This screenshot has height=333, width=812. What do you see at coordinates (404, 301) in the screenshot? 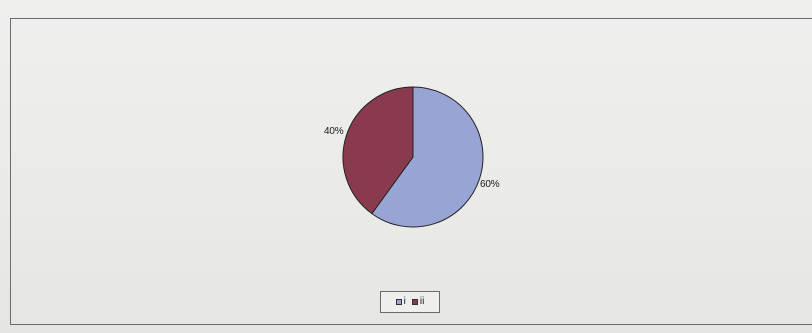
I see `legend-label-i: i` at bounding box center [404, 301].